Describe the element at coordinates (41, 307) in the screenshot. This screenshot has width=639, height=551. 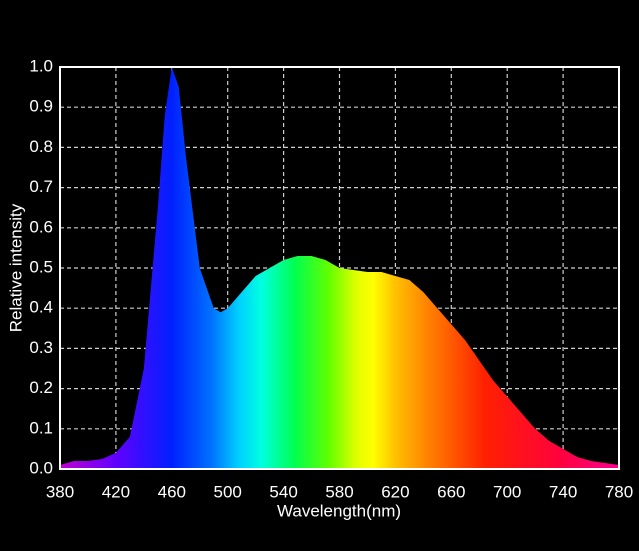
I see `y-tick-label: 0.4` at that location.